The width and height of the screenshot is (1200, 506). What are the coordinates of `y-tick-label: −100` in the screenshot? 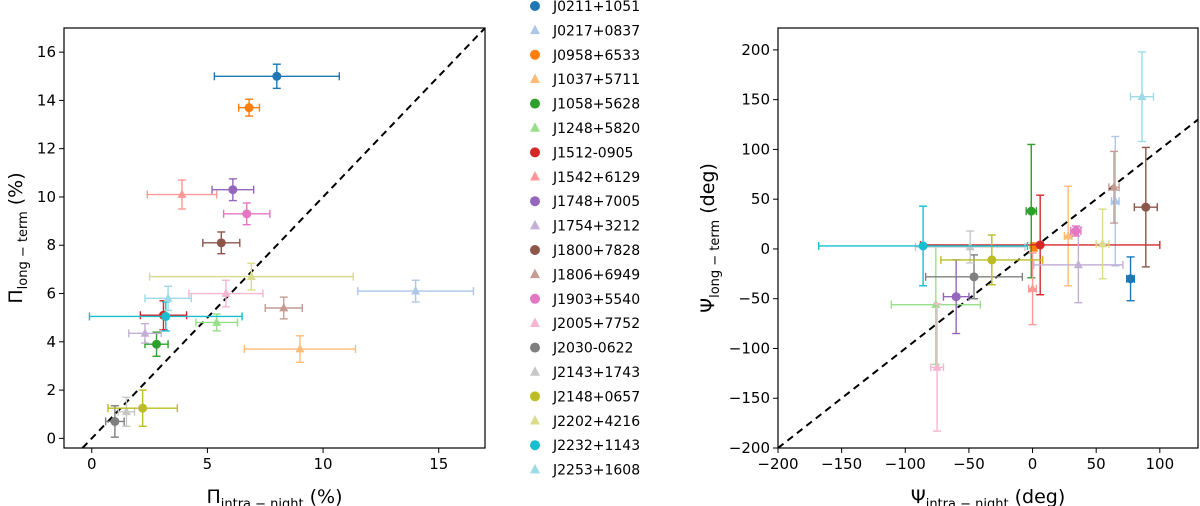 It's located at (749, 348).